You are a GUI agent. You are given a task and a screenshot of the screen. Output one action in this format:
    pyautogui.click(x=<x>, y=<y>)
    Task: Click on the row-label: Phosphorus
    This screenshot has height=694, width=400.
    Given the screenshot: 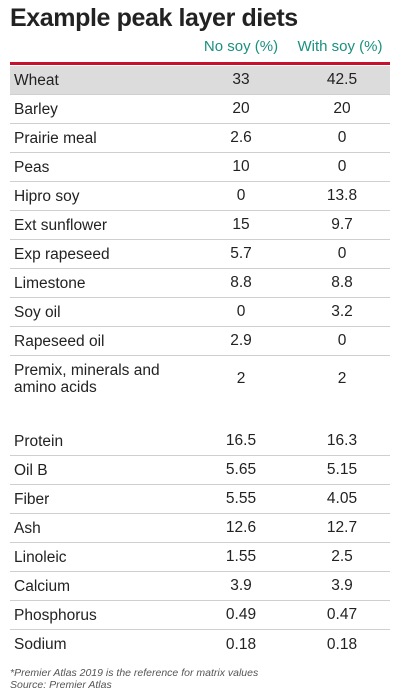 What is the action you would take?
    pyautogui.click(x=55, y=615)
    